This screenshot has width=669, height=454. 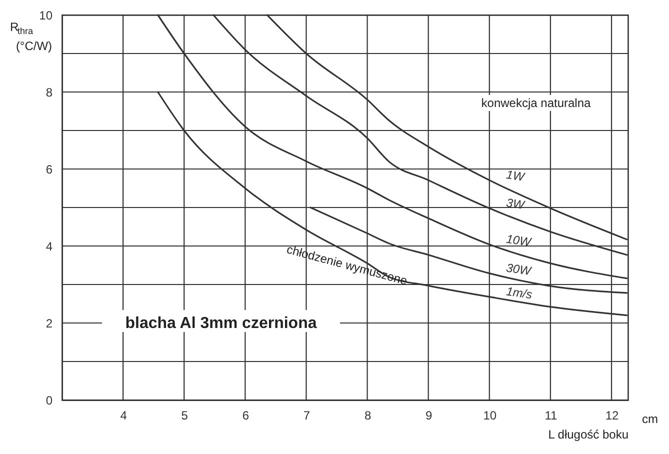 I want to click on x-tick-label: 12, so click(x=612, y=415).